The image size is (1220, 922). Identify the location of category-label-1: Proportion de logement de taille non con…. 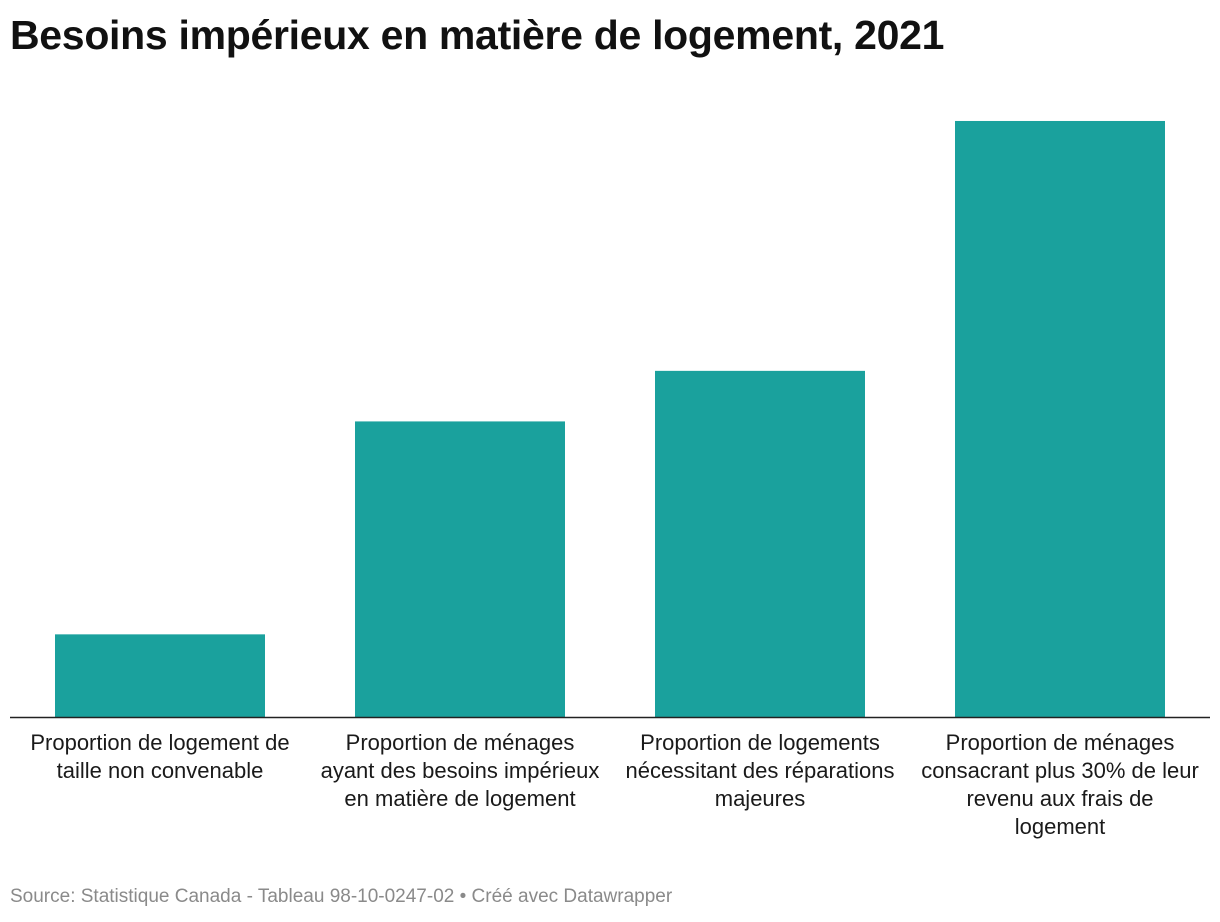
(160, 756).